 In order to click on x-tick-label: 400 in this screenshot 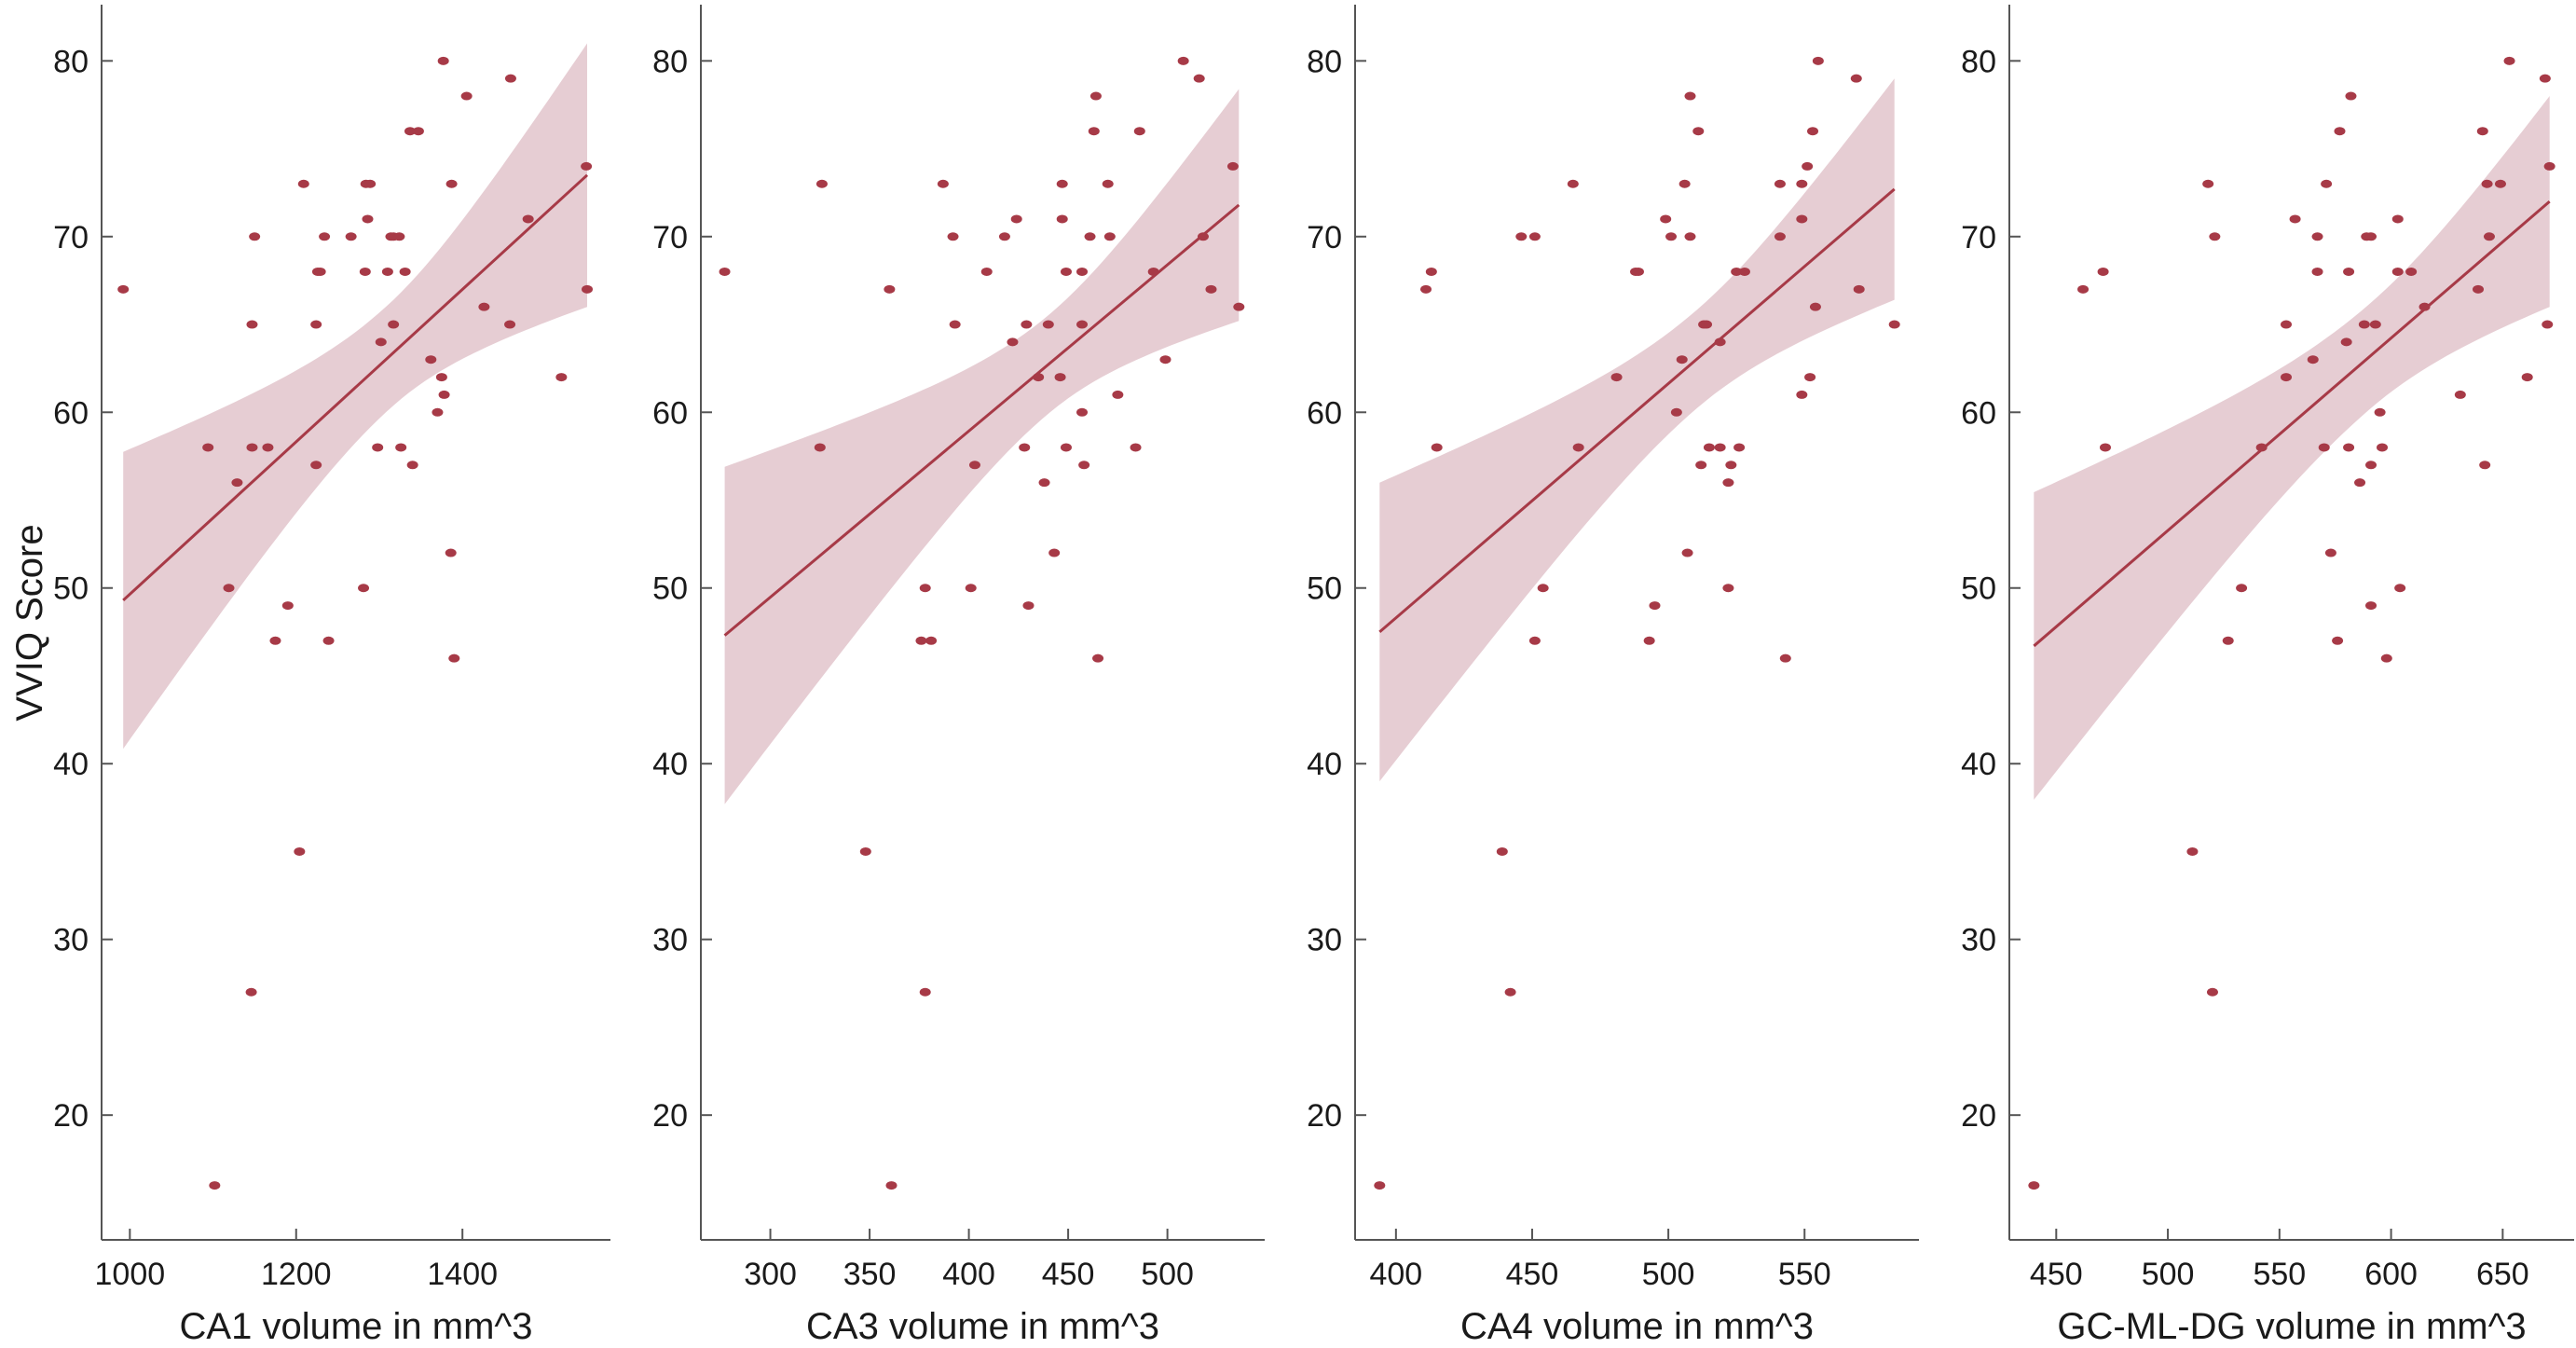, I will do `click(968, 1274)`.